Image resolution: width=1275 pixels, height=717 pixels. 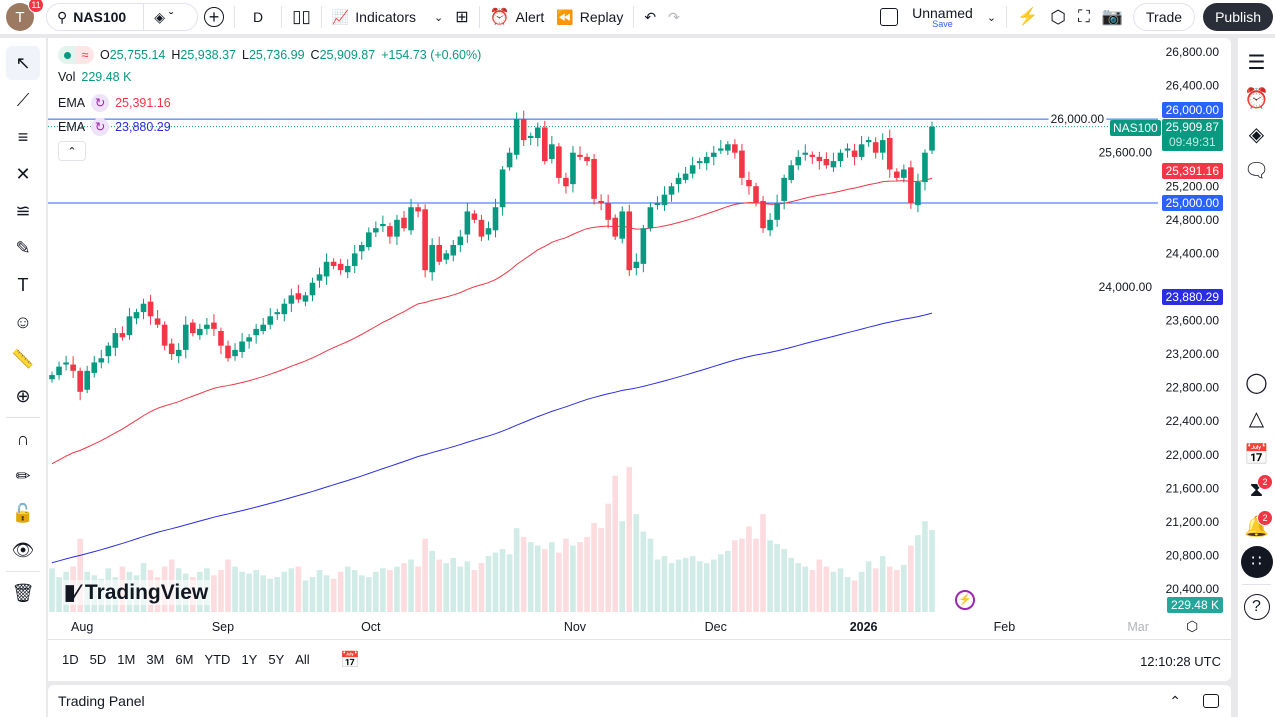 What do you see at coordinates (1256, 418) in the screenshot?
I see `pine-button: △` at bounding box center [1256, 418].